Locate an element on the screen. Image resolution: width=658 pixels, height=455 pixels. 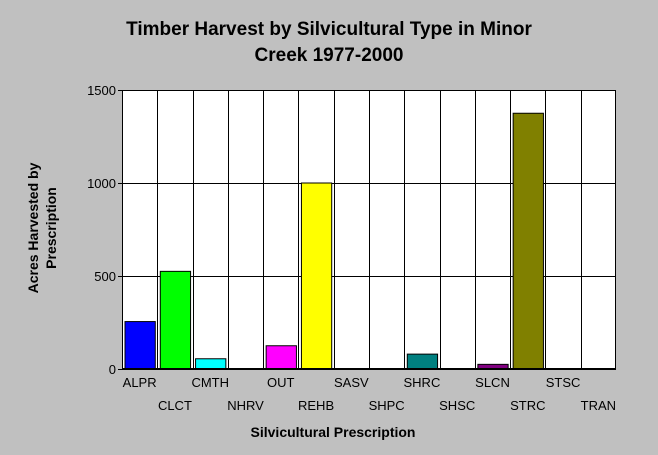
x-tick-label: REHB is located at coordinates (316, 405).